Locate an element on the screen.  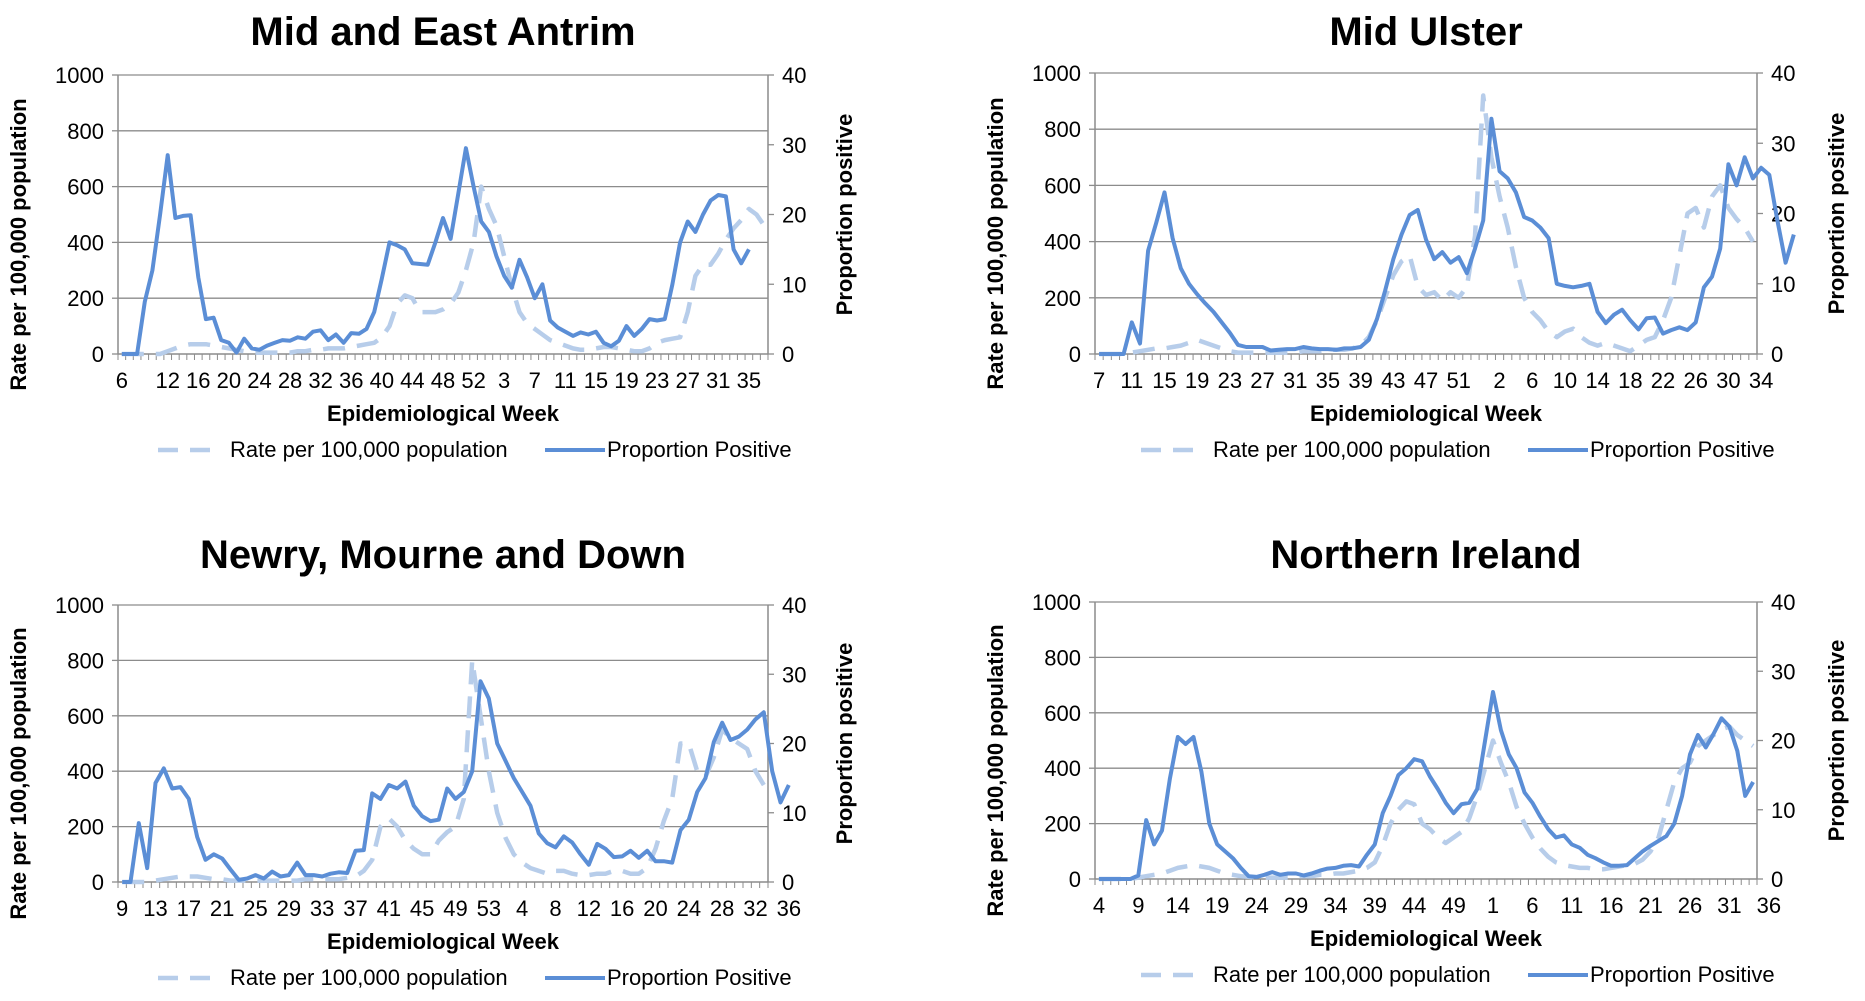
legend-rate-label: Rate per 100,000 population is located at coordinates (1352, 974).